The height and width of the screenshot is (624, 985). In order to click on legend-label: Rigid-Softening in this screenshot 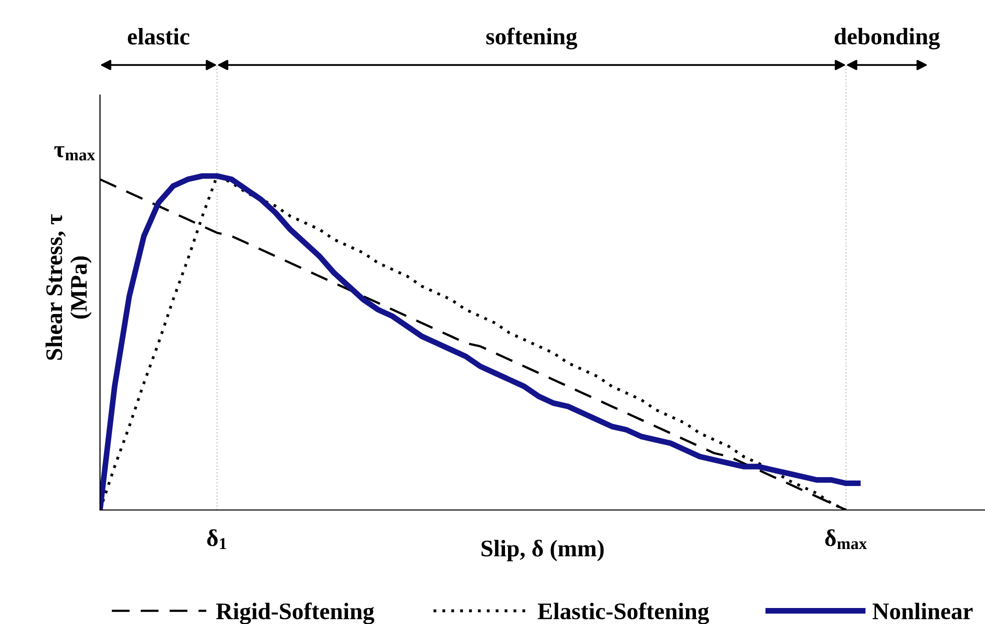, I will do `click(295, 613)`.